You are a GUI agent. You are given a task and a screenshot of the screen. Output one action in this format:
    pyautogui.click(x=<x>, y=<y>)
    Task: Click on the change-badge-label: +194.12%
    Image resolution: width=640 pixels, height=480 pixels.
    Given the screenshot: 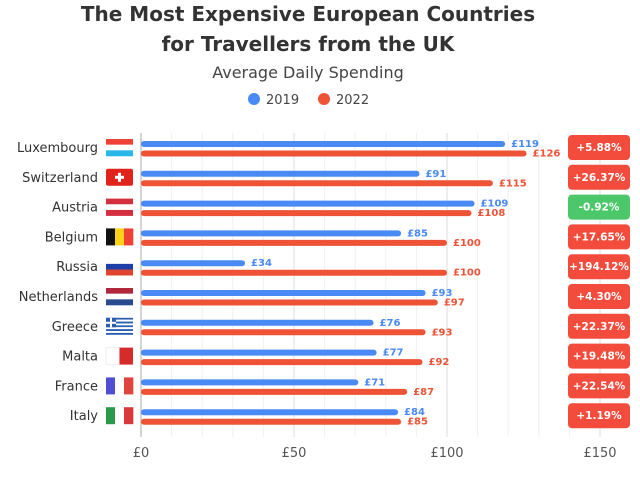 What is the action you would take?
    pyautogui.click(x=599, y=267)
    